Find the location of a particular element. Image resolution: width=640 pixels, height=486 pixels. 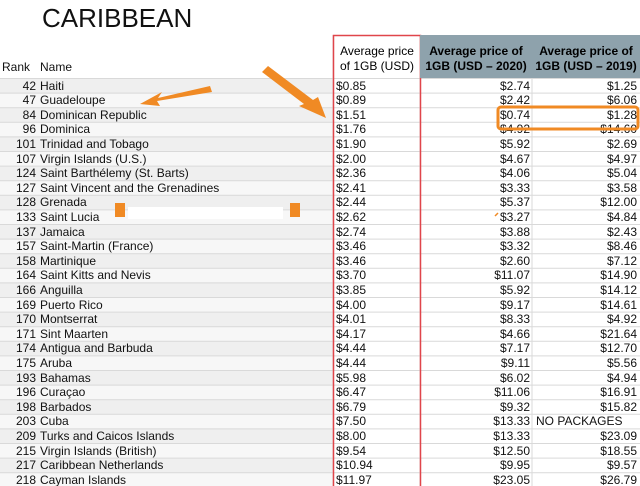

price: $6.47 is located at coordinates (351, 392).